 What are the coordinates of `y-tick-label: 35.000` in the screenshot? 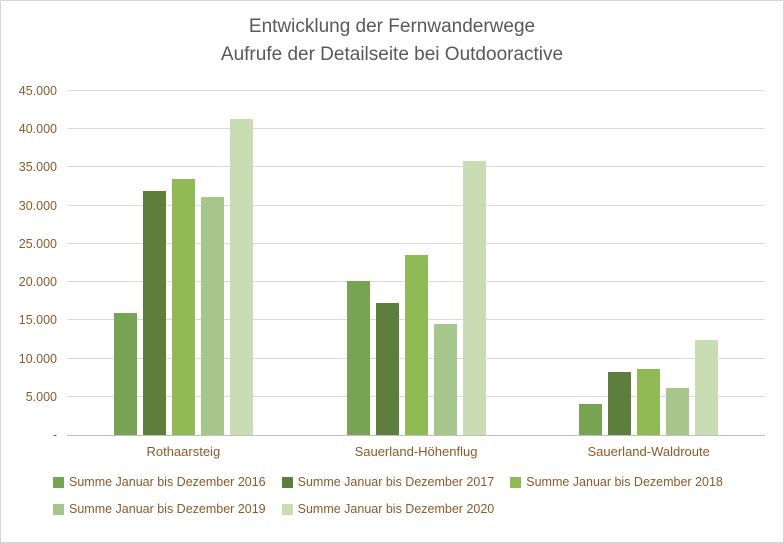 It's located at (37, 167).